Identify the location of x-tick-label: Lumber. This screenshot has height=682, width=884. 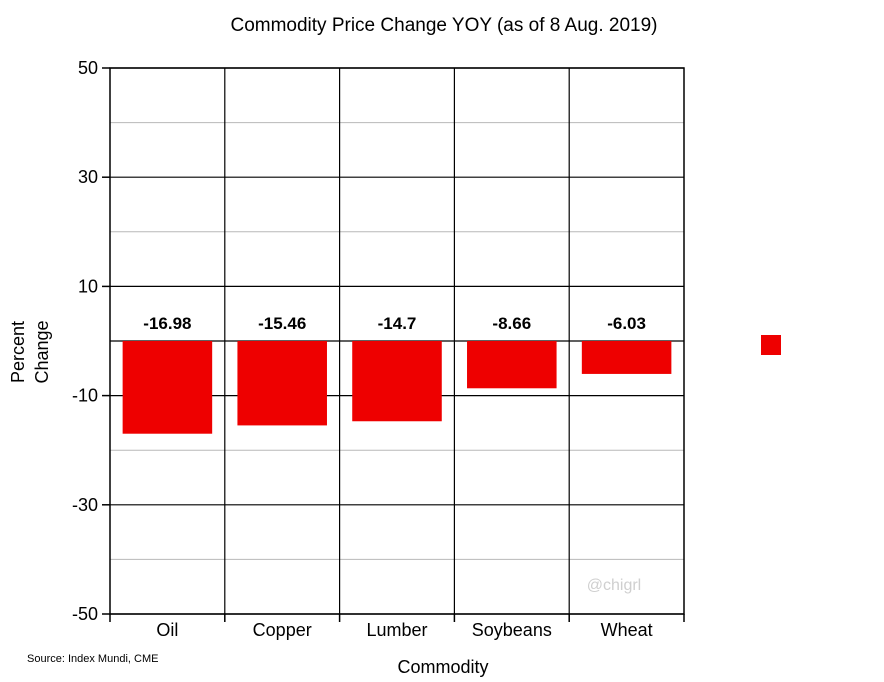
(396, 630).